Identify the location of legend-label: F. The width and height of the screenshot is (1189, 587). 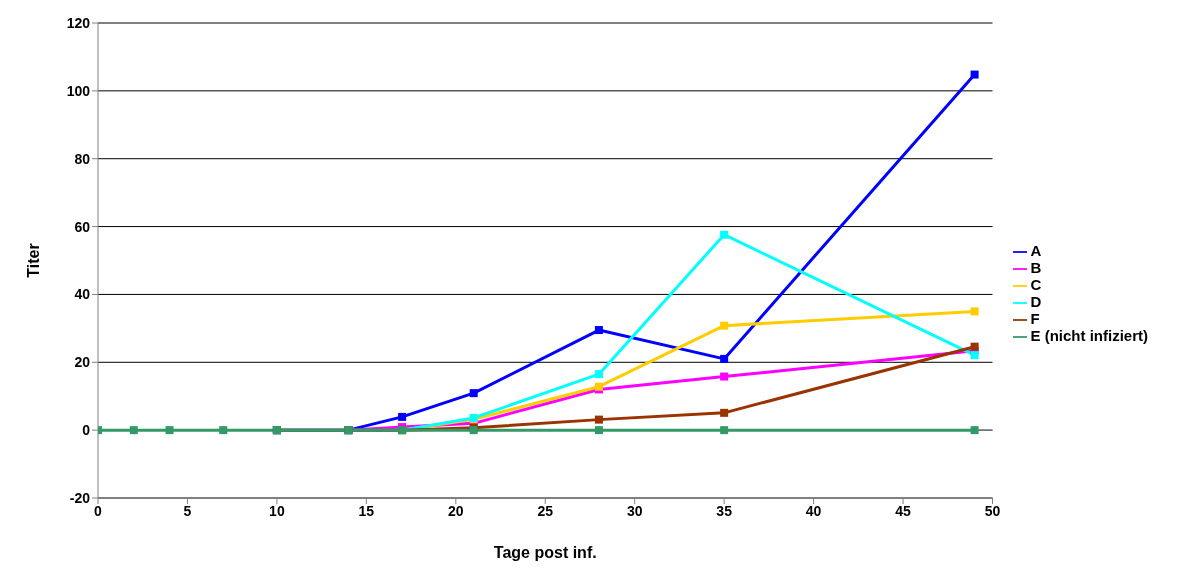
(1035, 319).